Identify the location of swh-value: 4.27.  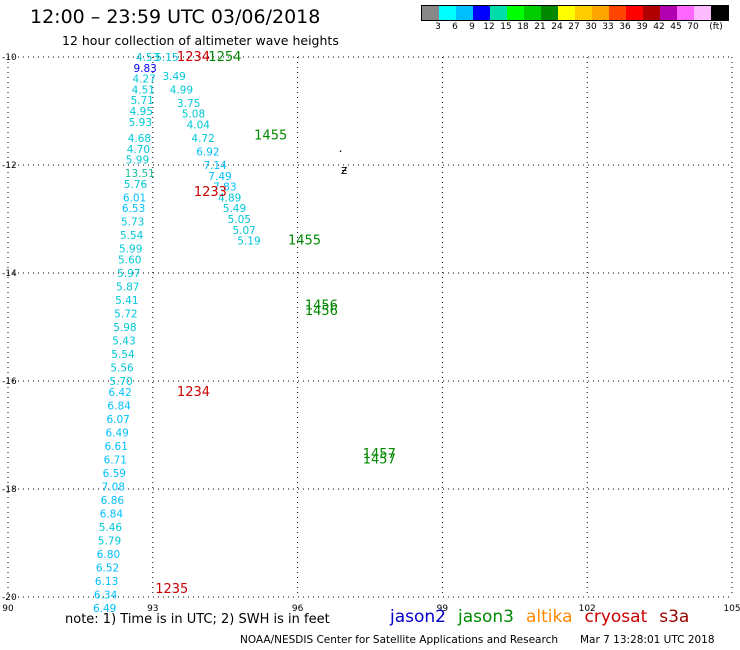
(144, 80).